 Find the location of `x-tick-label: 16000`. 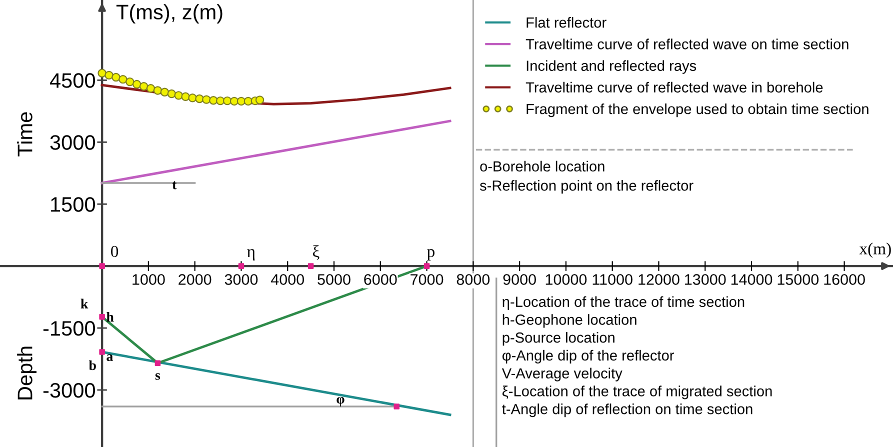

x-tick-label: 16000 is located at coordinates (844, 279).